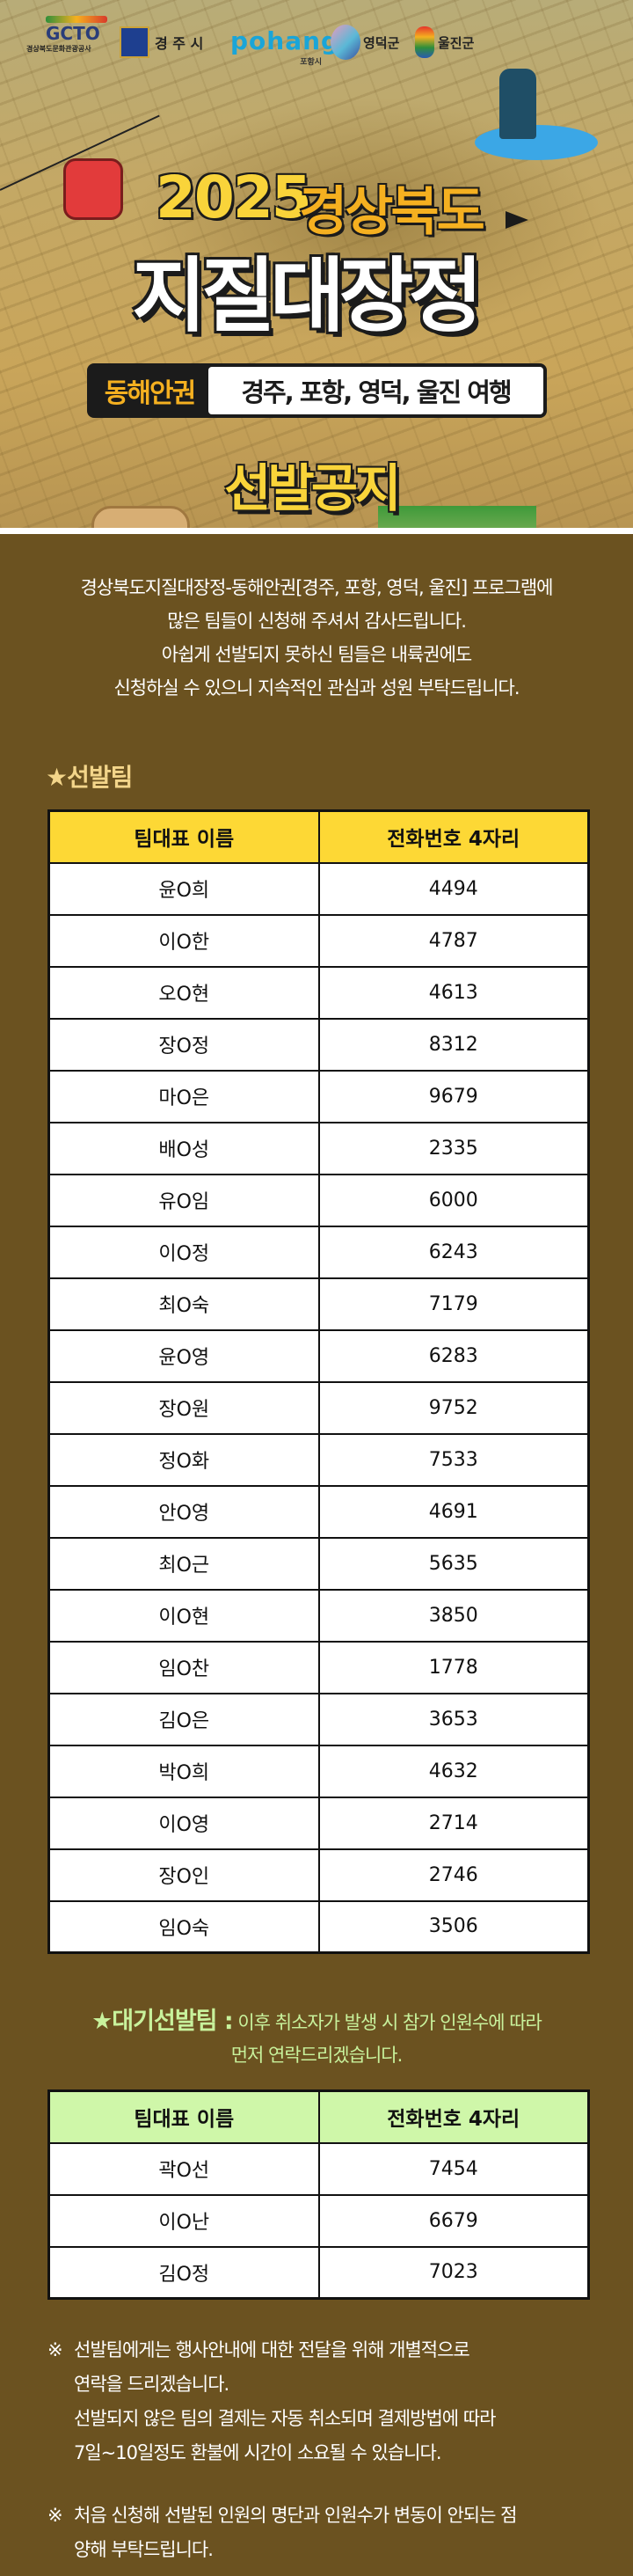 The image size is (633, 2576). What do you see at coordinates (453, 992) in the screenshot?
I see `phone-last4: 4613` at bounding box center [453, 992].